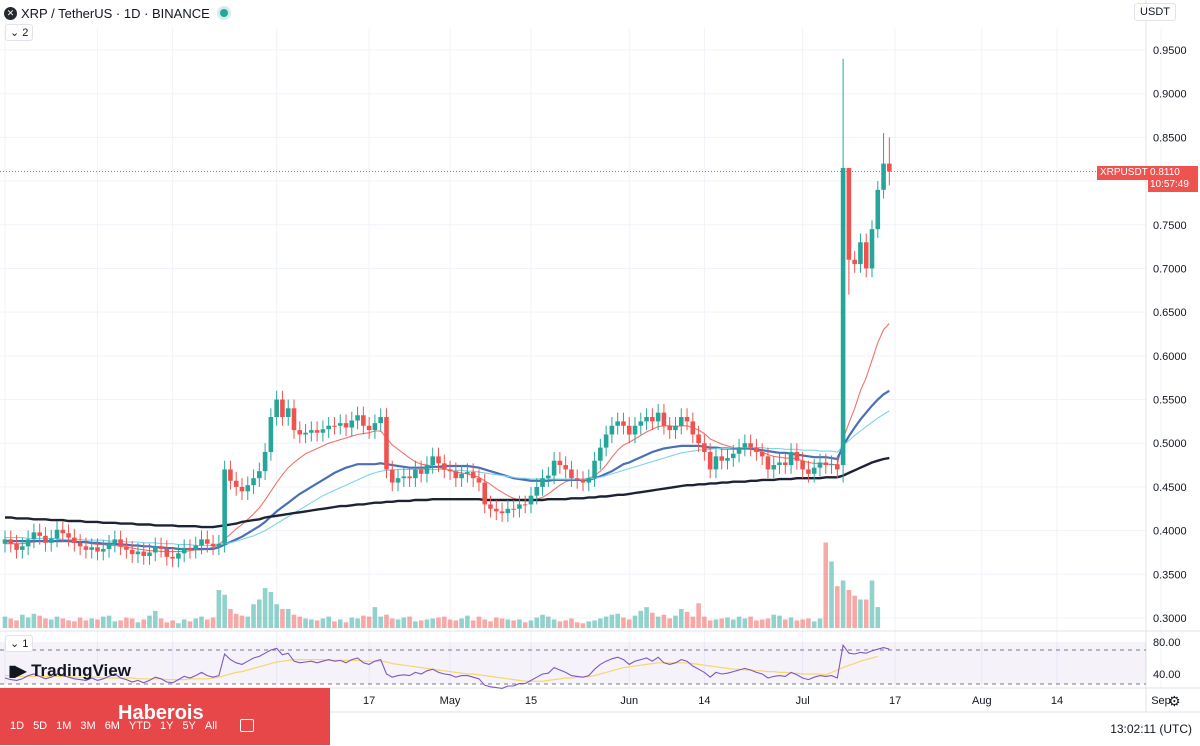 The width and height of the screenshot is (1200, 746). I want to click on timeframe-1m: 1M, so click(64, 726).